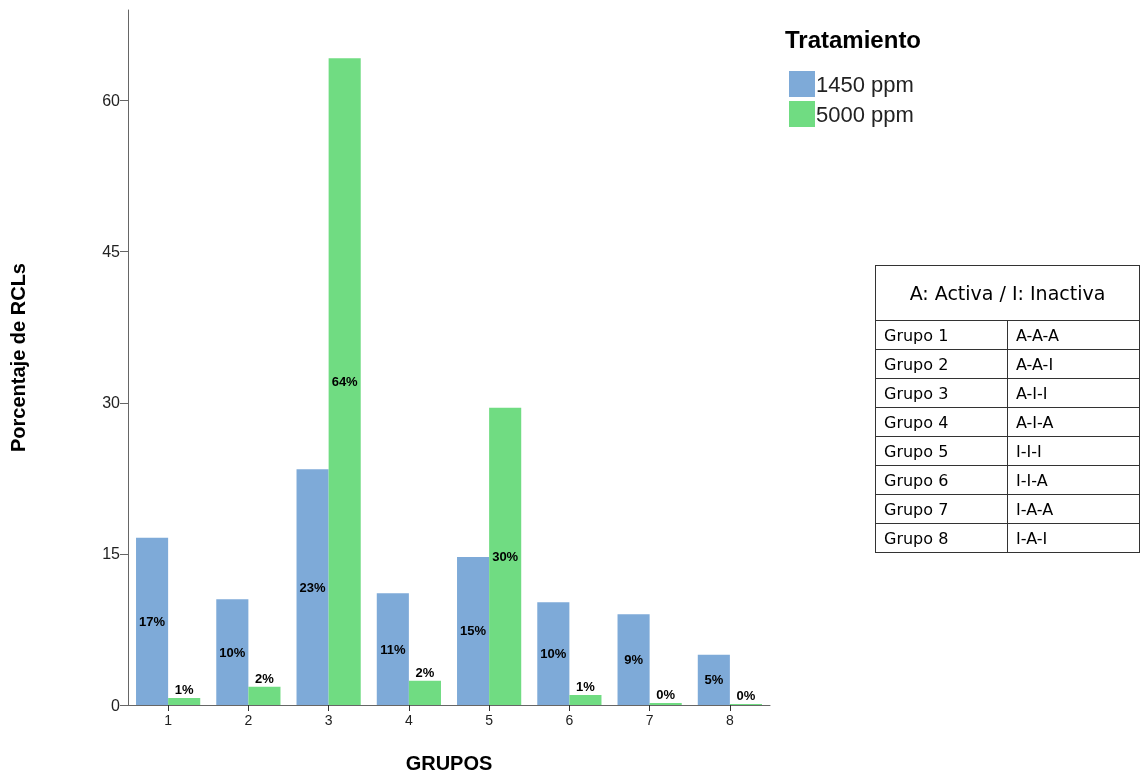 The width and height of the screenshot is (1144, 778). Describe the element at coordinates (111, 252) in the screenshot. I see `y-tick-label: 45` at that location.